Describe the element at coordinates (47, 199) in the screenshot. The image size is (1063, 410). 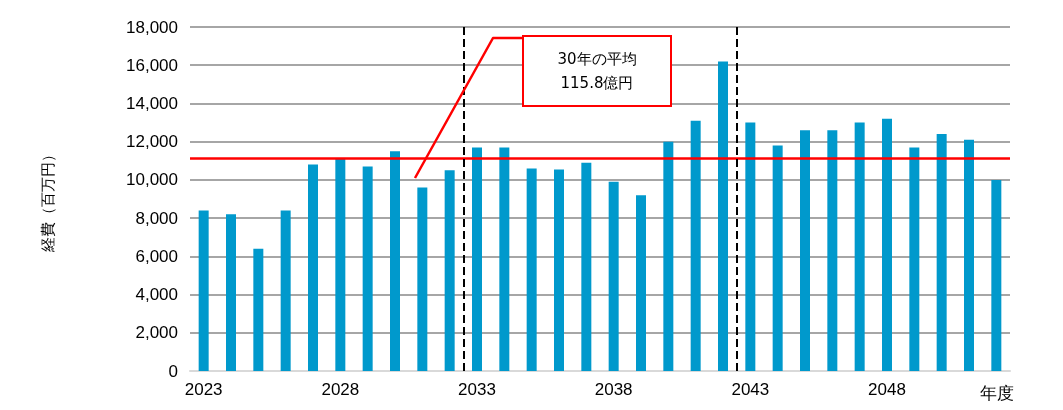
I see `y-axis-title: 経費（百万円）` at that location.